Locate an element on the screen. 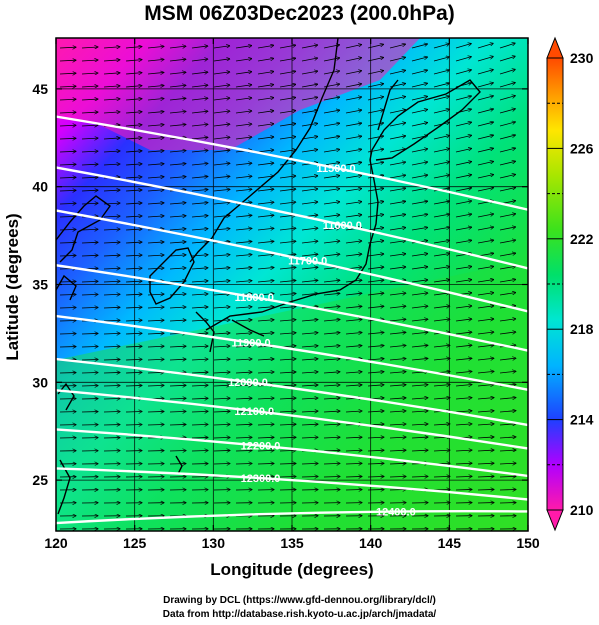 This screenshot has height=625, width=599. y-tick-label: 40 is located at coordinates (40, 187).